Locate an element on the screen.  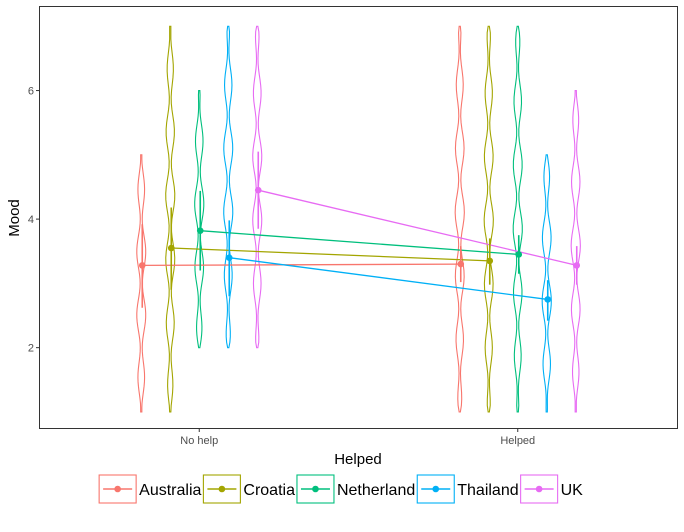
legend-key-australia is located at coordinates (117, 489).